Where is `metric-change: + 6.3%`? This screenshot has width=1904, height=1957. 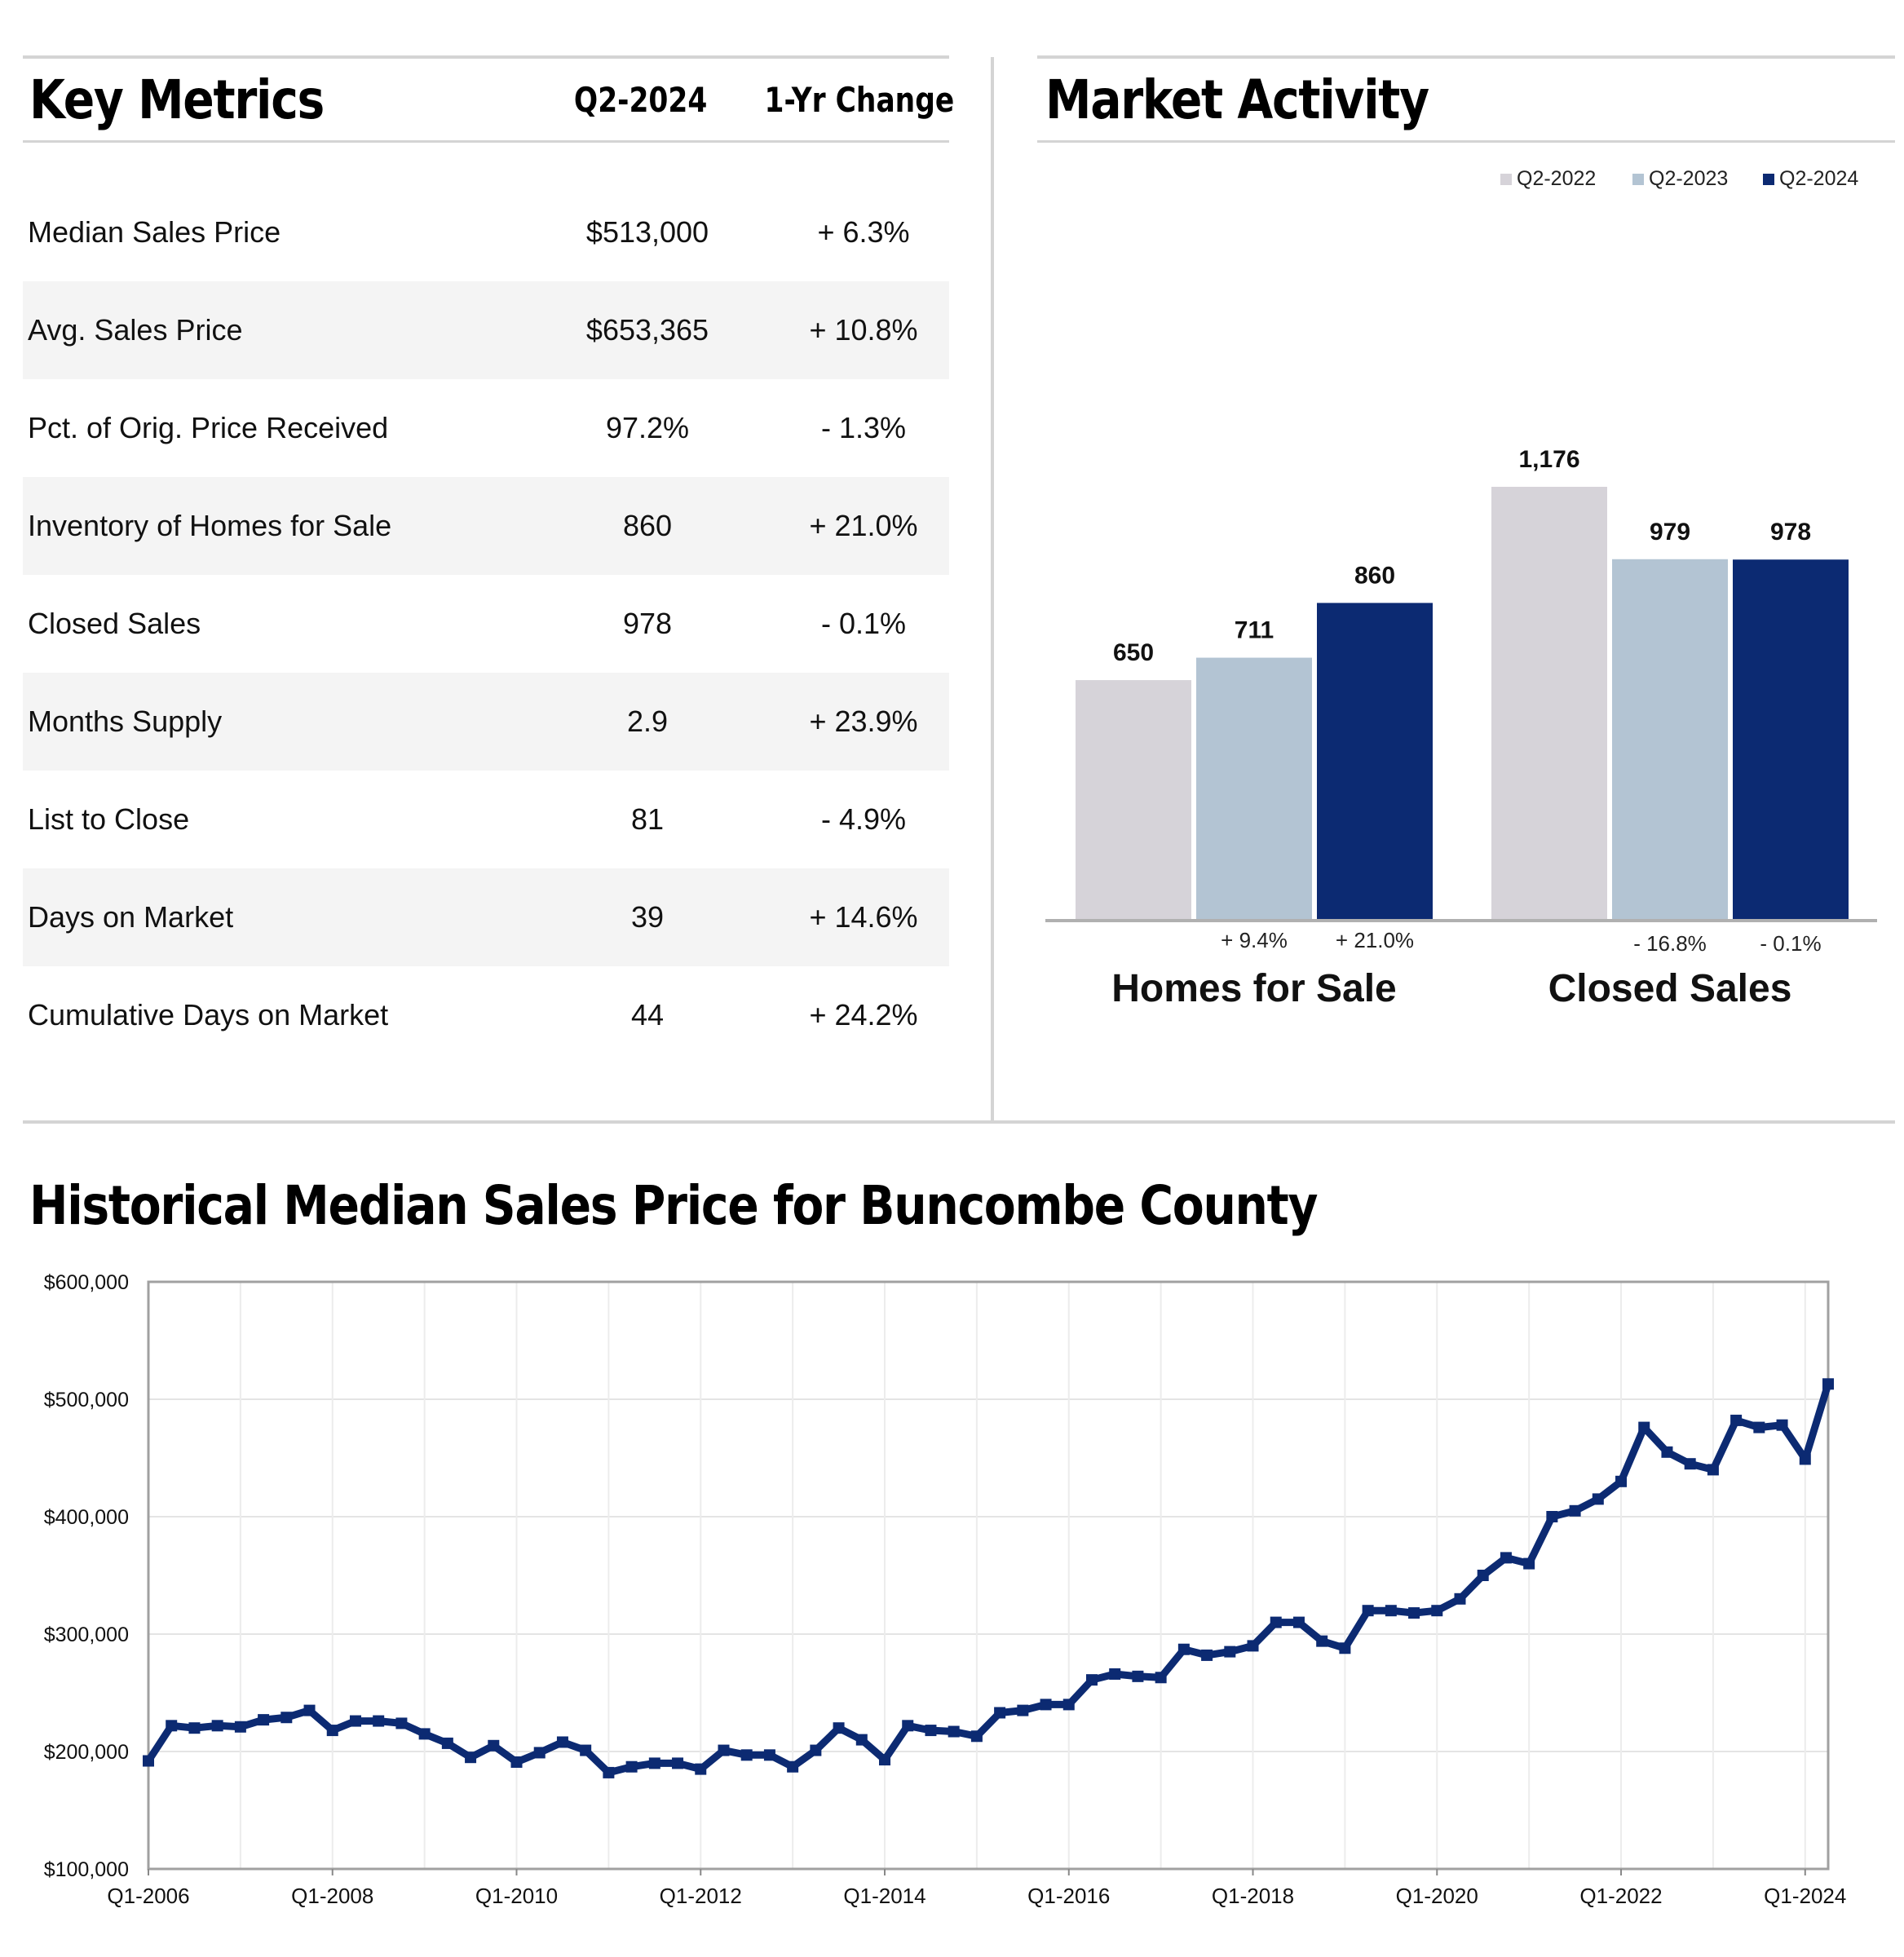 metric-change: + 6.3% is located at coordinates (864, 232).